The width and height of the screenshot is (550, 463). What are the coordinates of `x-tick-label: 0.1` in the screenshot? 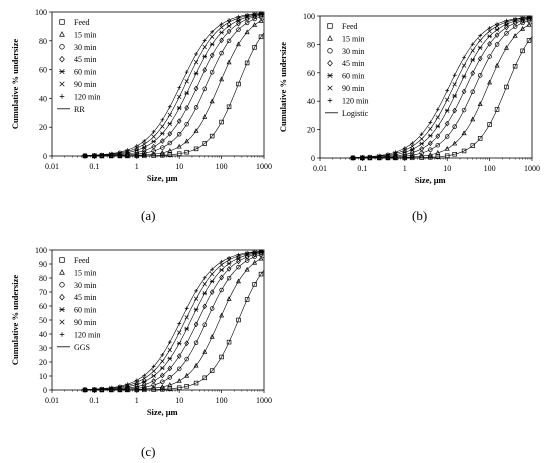 It's located at (94, 400).